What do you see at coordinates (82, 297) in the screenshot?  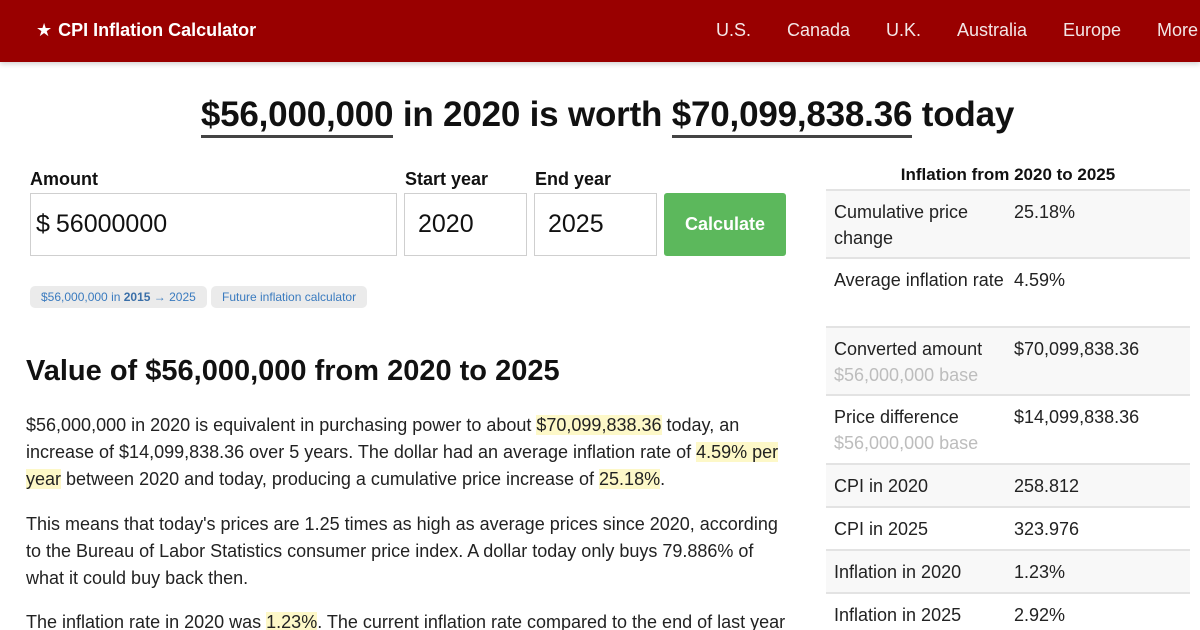 I see `chip-text: $56,000,000 in` at bounding box center [82, 297].